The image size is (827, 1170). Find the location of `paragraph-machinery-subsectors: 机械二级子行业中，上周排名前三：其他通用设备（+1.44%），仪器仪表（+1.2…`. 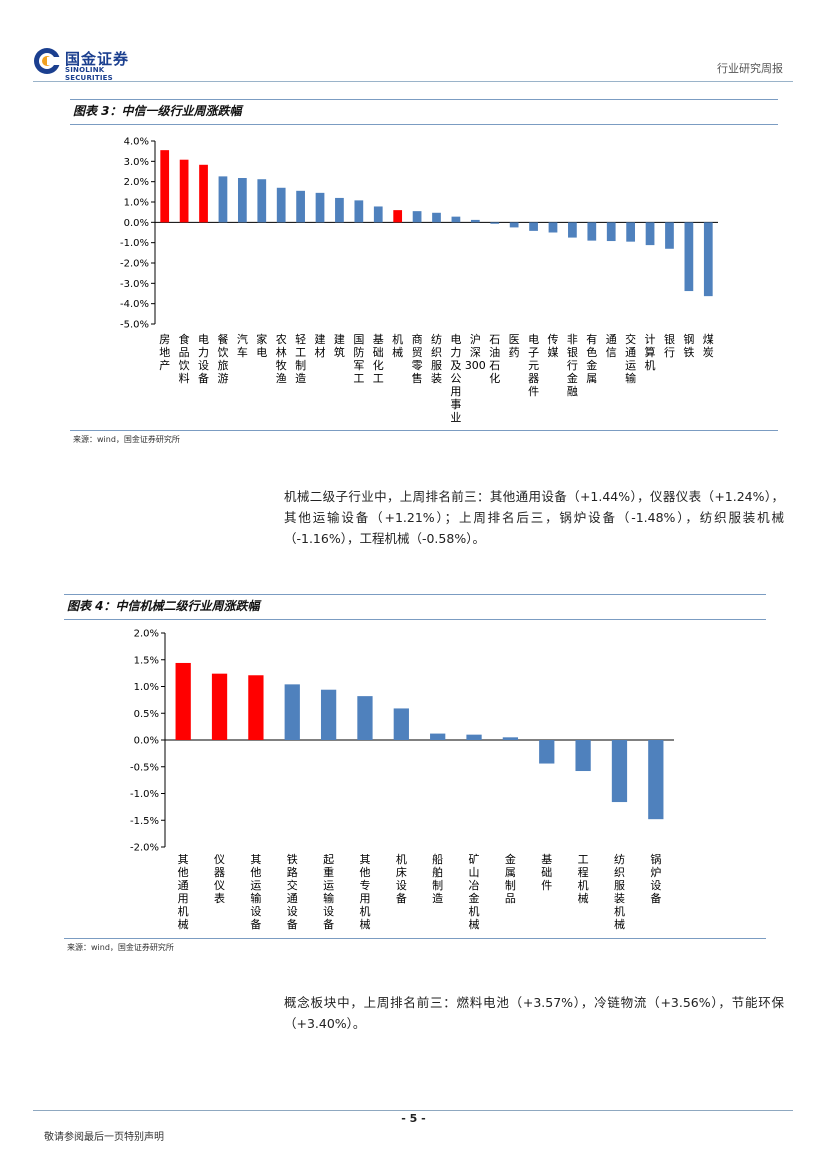

paragraph-machinery-subsectors: 机械二级子行业中，上周排名前三：其他通用设备（+1.44%），仪器仪表（+1.2… is located at coordinates (534, 517).